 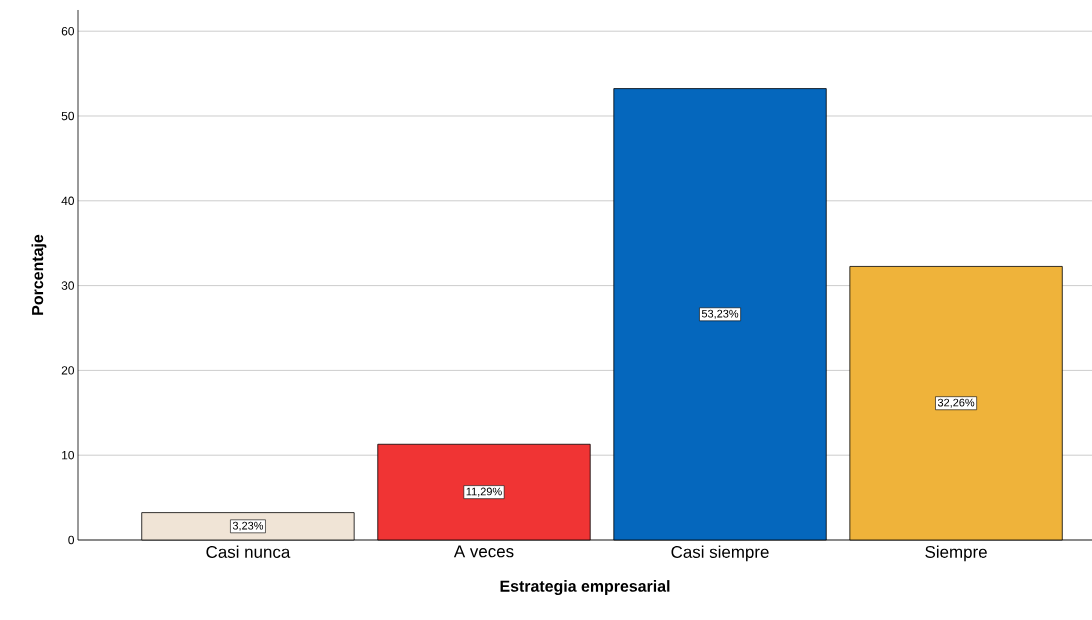 What do you see at coordinates (39, 274) in the screenshot?
I see `y-axis-title: Porcentaje` at bounding box center [39, 274].